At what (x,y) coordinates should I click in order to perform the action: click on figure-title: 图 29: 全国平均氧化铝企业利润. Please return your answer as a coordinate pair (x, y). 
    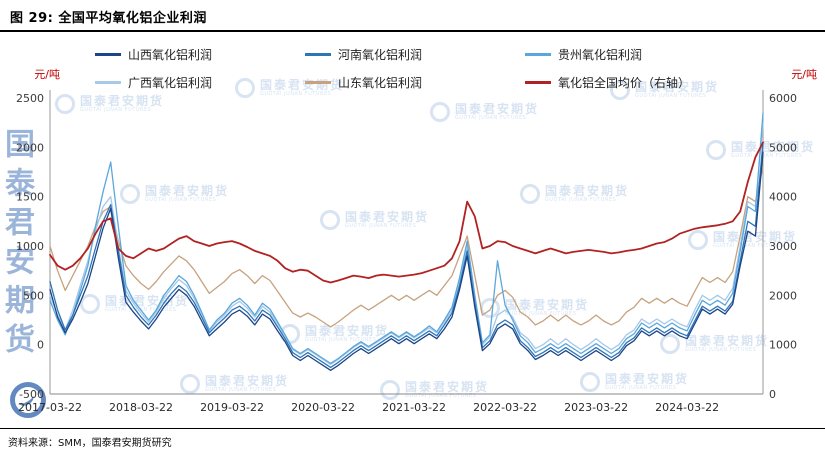
    Looking at the image, I should click on (108, 18).